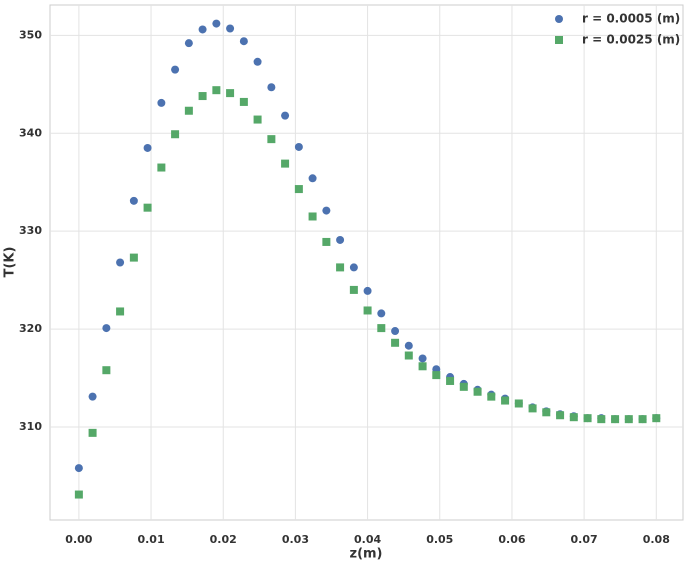 This screenshot has width=685, height=563. I want to click on y-tick-label: 320, so click(30, 328).